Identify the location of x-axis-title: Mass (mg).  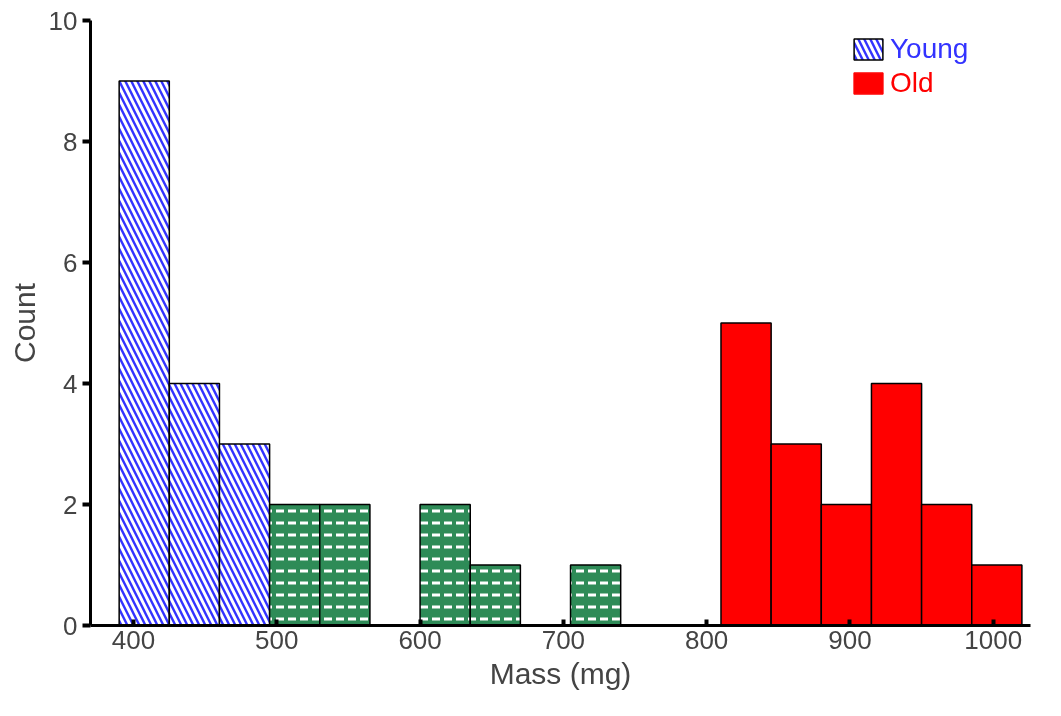
(560, 673).